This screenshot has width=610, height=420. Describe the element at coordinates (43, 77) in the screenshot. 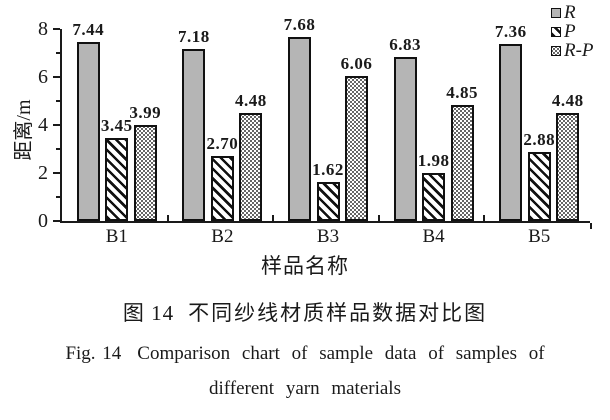

I see `y-axis-tick-label: 6` at that location.